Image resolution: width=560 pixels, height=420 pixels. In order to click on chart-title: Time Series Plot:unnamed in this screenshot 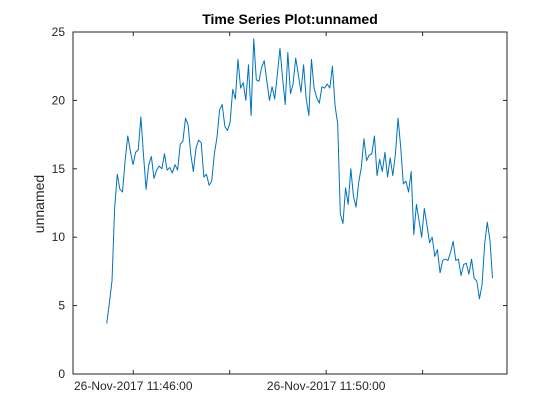, I will do `click(290, 19)`.